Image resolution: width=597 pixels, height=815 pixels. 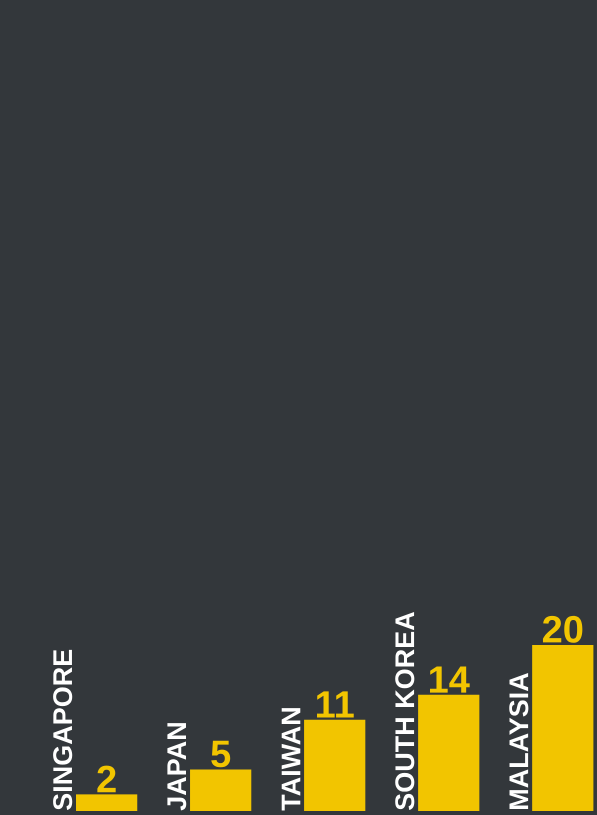 I want to click on data-label: 20, so click(x=562, y=629).